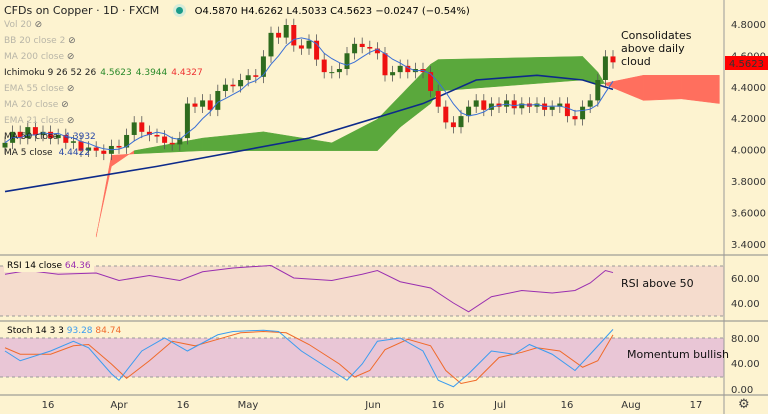  Describe the element at coordinates (744, 404) in the screenshot. I see `settings-gear-icon: ⚙` at that location.